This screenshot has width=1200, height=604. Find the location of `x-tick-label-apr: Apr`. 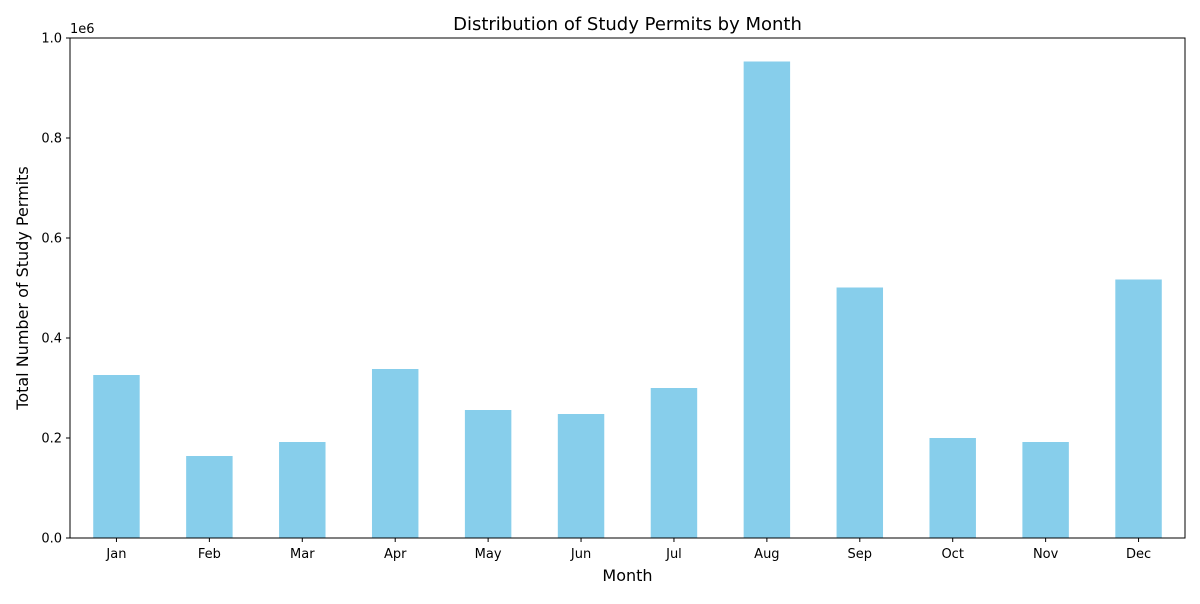

x-tick-label-apr: Apr is located at coordinates (395, 554).